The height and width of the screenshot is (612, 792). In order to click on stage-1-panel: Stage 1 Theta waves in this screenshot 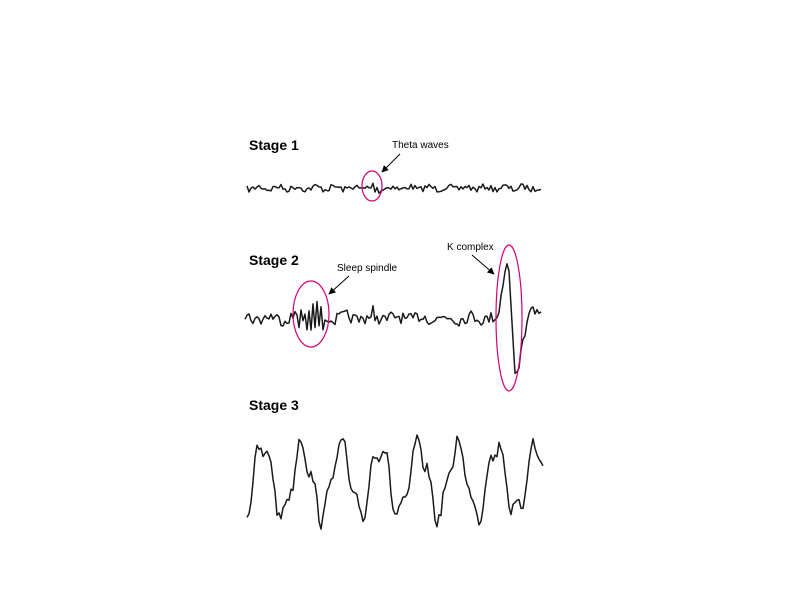, I will do `click(394, 169)`.